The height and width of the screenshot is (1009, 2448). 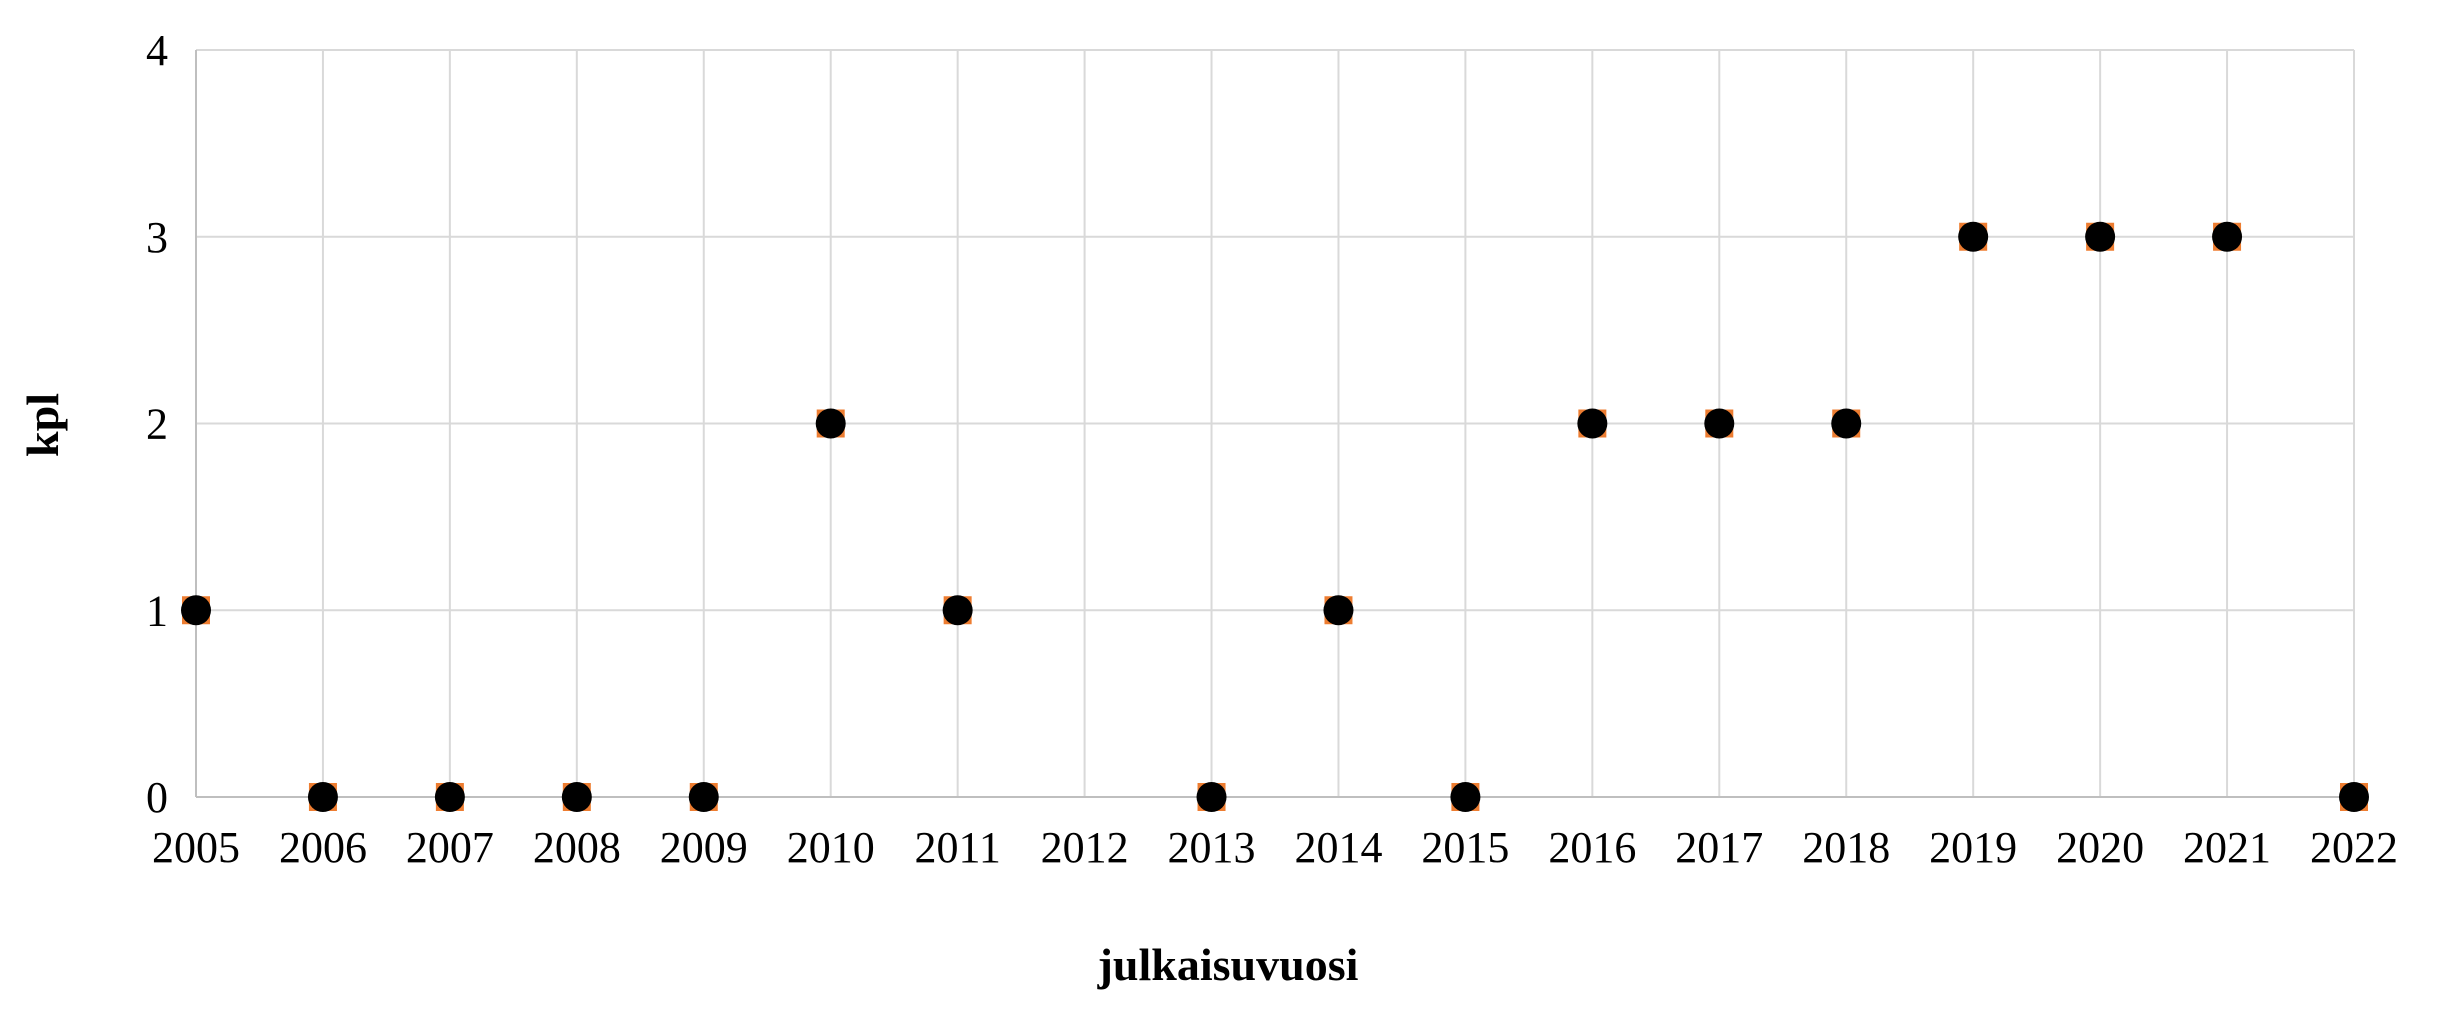 What do you see at coordinates (1212, 847) in the screenshot?
I see `x-tick-label: 2013` at bounding box center [1212, 847].